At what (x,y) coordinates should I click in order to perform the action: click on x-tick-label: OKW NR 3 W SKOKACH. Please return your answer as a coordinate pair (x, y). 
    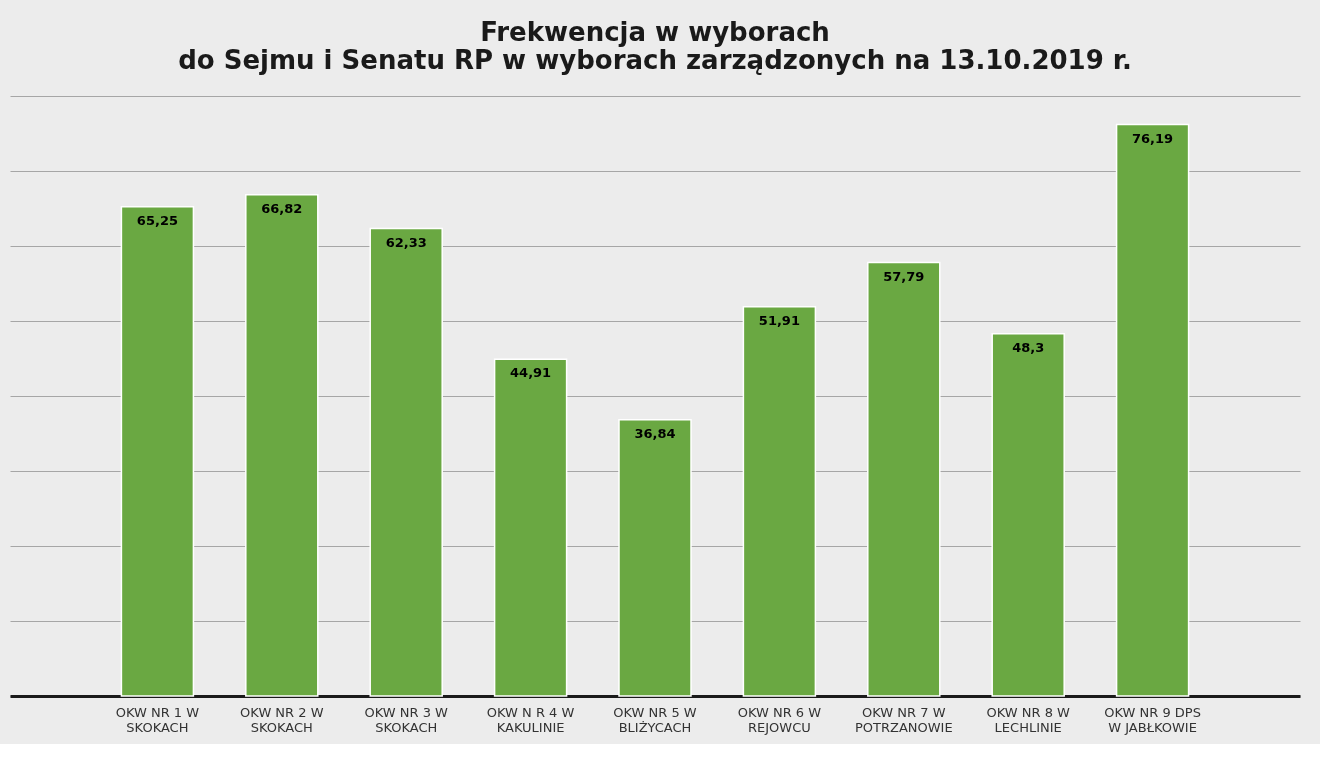
    Looking at the image, I should click on (406, 719).